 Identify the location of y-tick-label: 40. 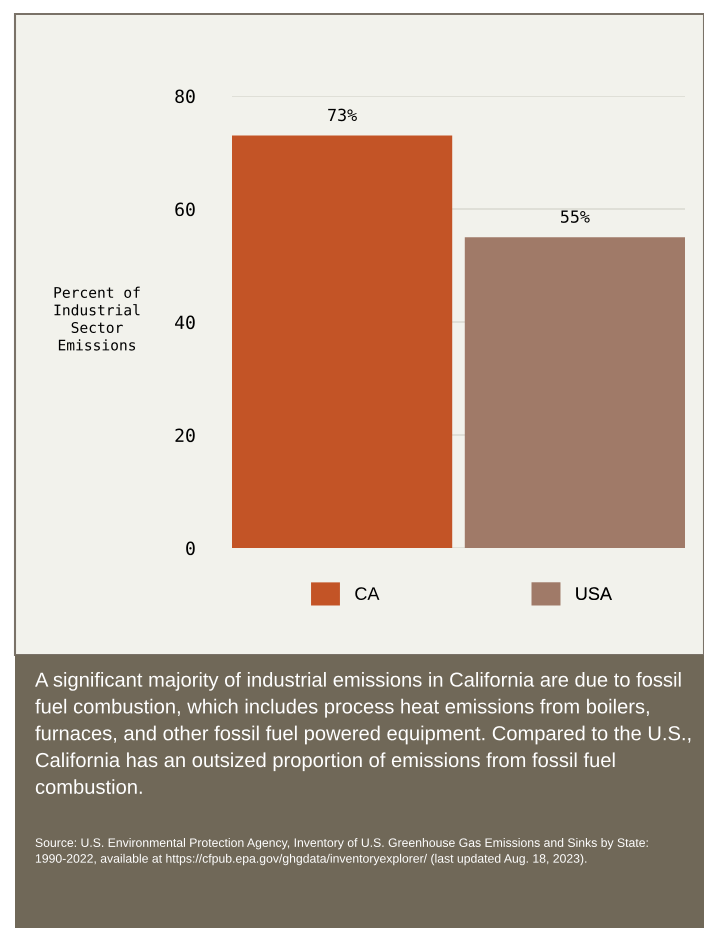
(185, 323).